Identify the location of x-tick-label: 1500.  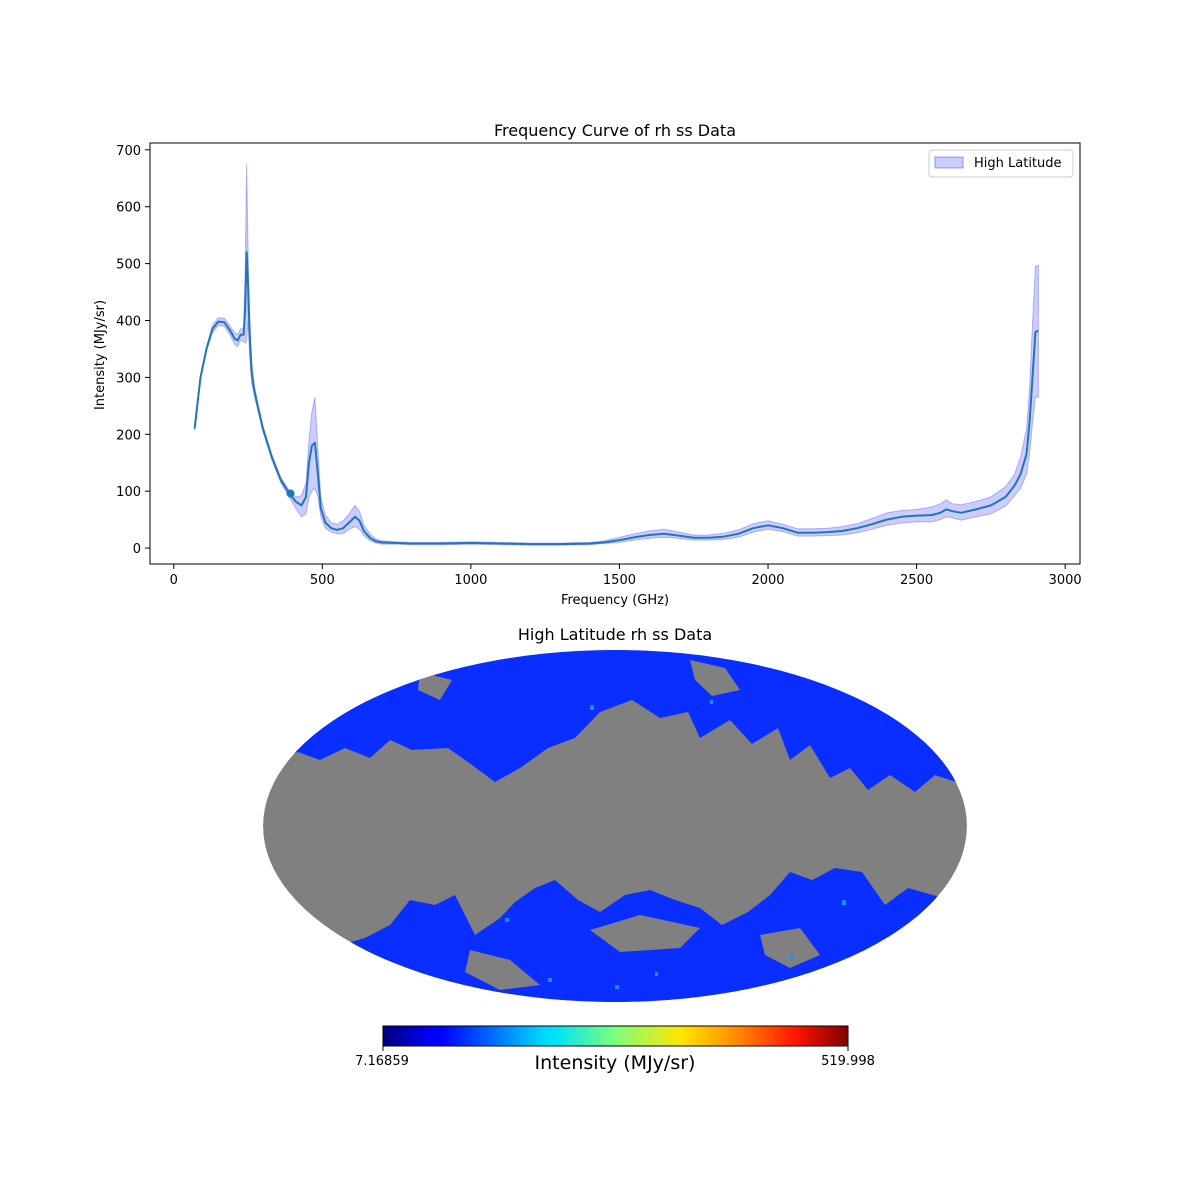
(619, 580).